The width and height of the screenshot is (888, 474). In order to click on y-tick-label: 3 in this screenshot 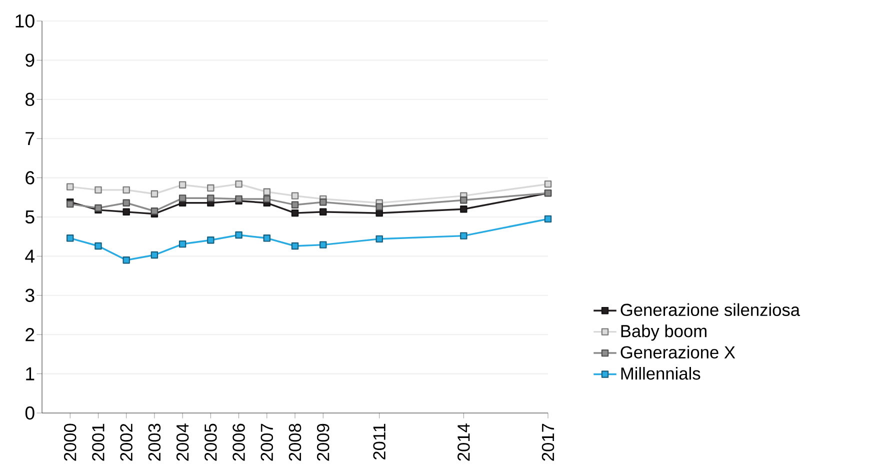, I will do `click(29, 295)`.